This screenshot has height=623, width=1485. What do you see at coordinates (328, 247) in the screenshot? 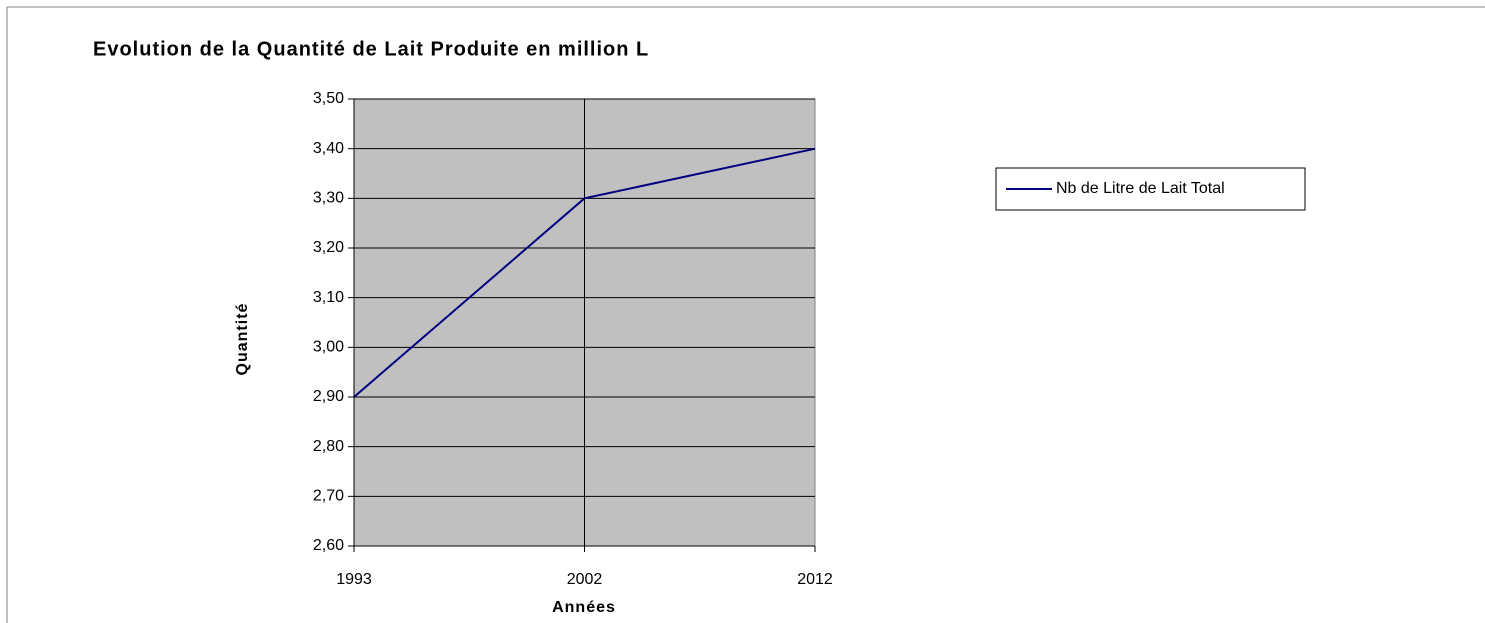
I see `y-tick-label: 3,20` at bounding box center [328, 247].